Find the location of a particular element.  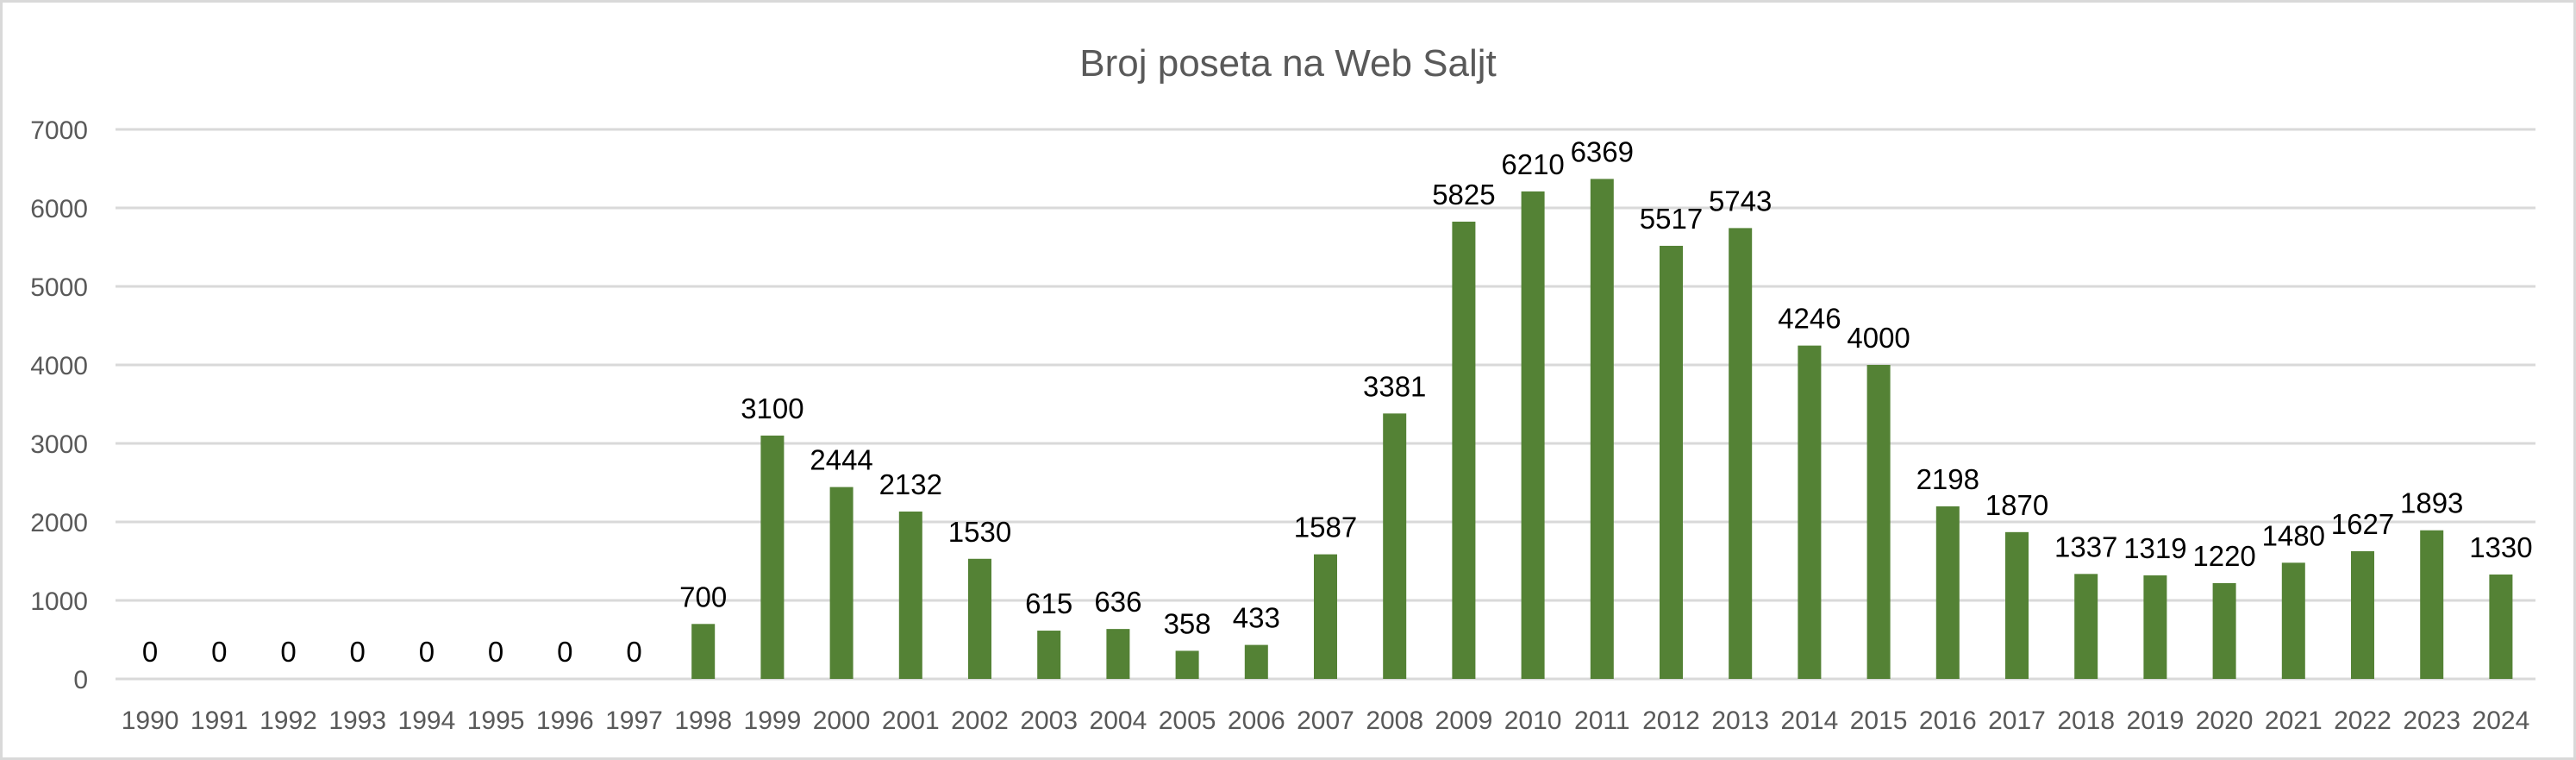

bar-2001 is located at coordinates (910, 595).